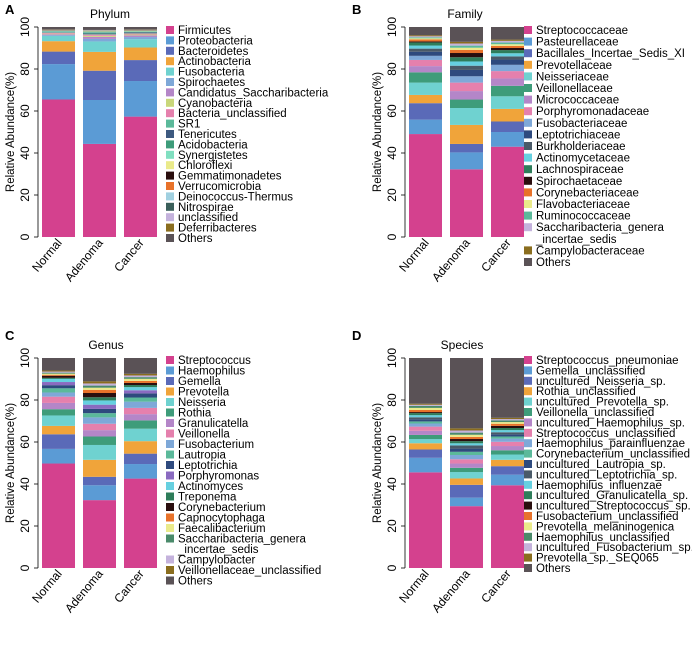 Image resolution: width=692 pixels, height=650 pixels. Describe the element at coordinates (170, 113) in the screenshot. I see `legend-swatch-bacteria-unclassified` at that location.